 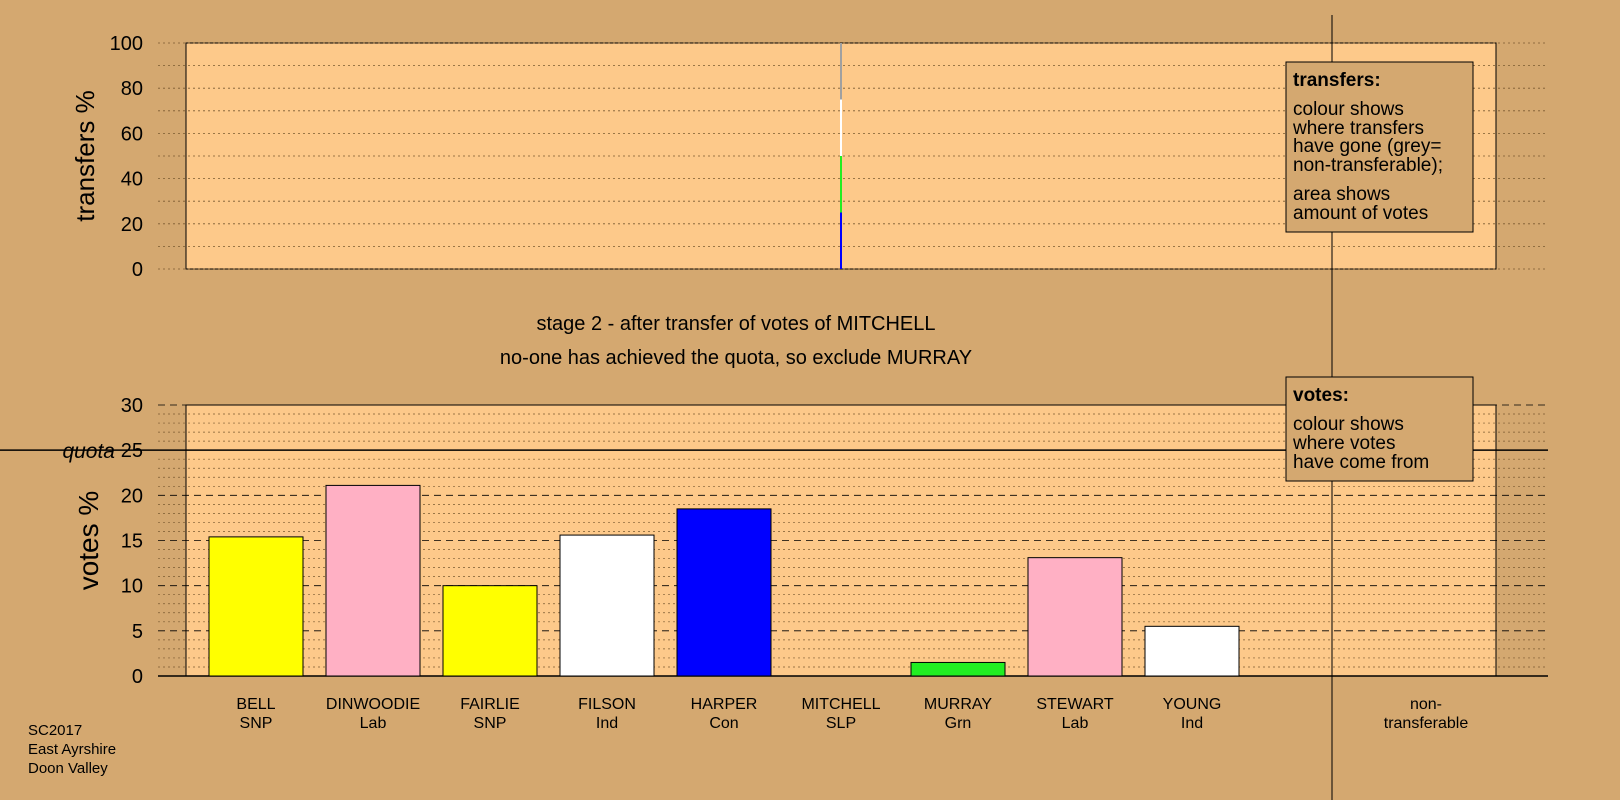 I want to click on candidate-name-label: MITCHELL, so click(x=840, y=704).